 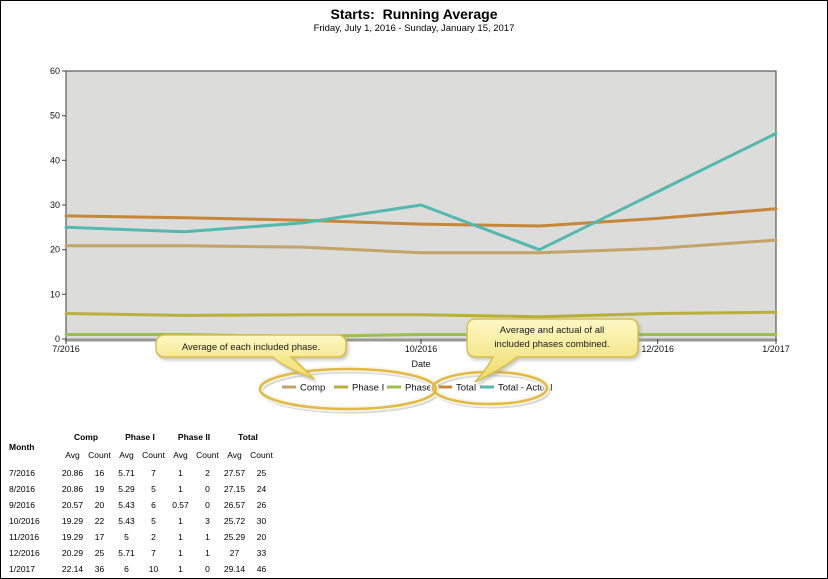 I want to click on value-cell: 20.57, so click(x=72, y=505).